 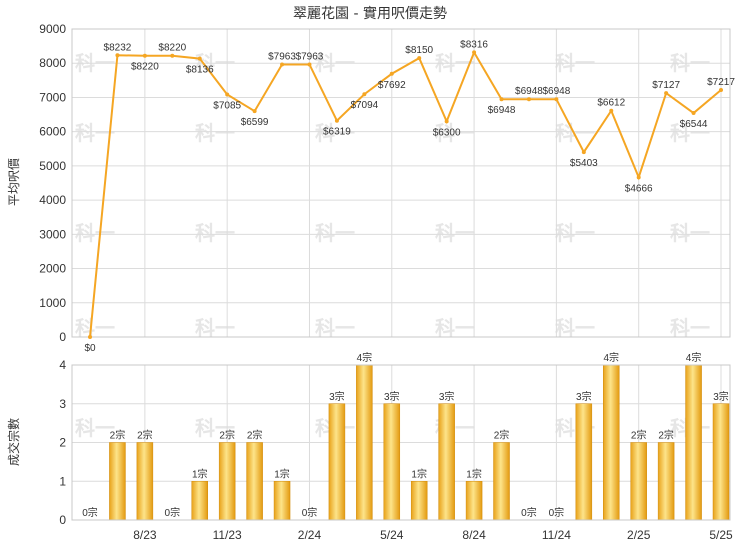 I want to click on price-data-label: $7085, so click(x=227, y=106).